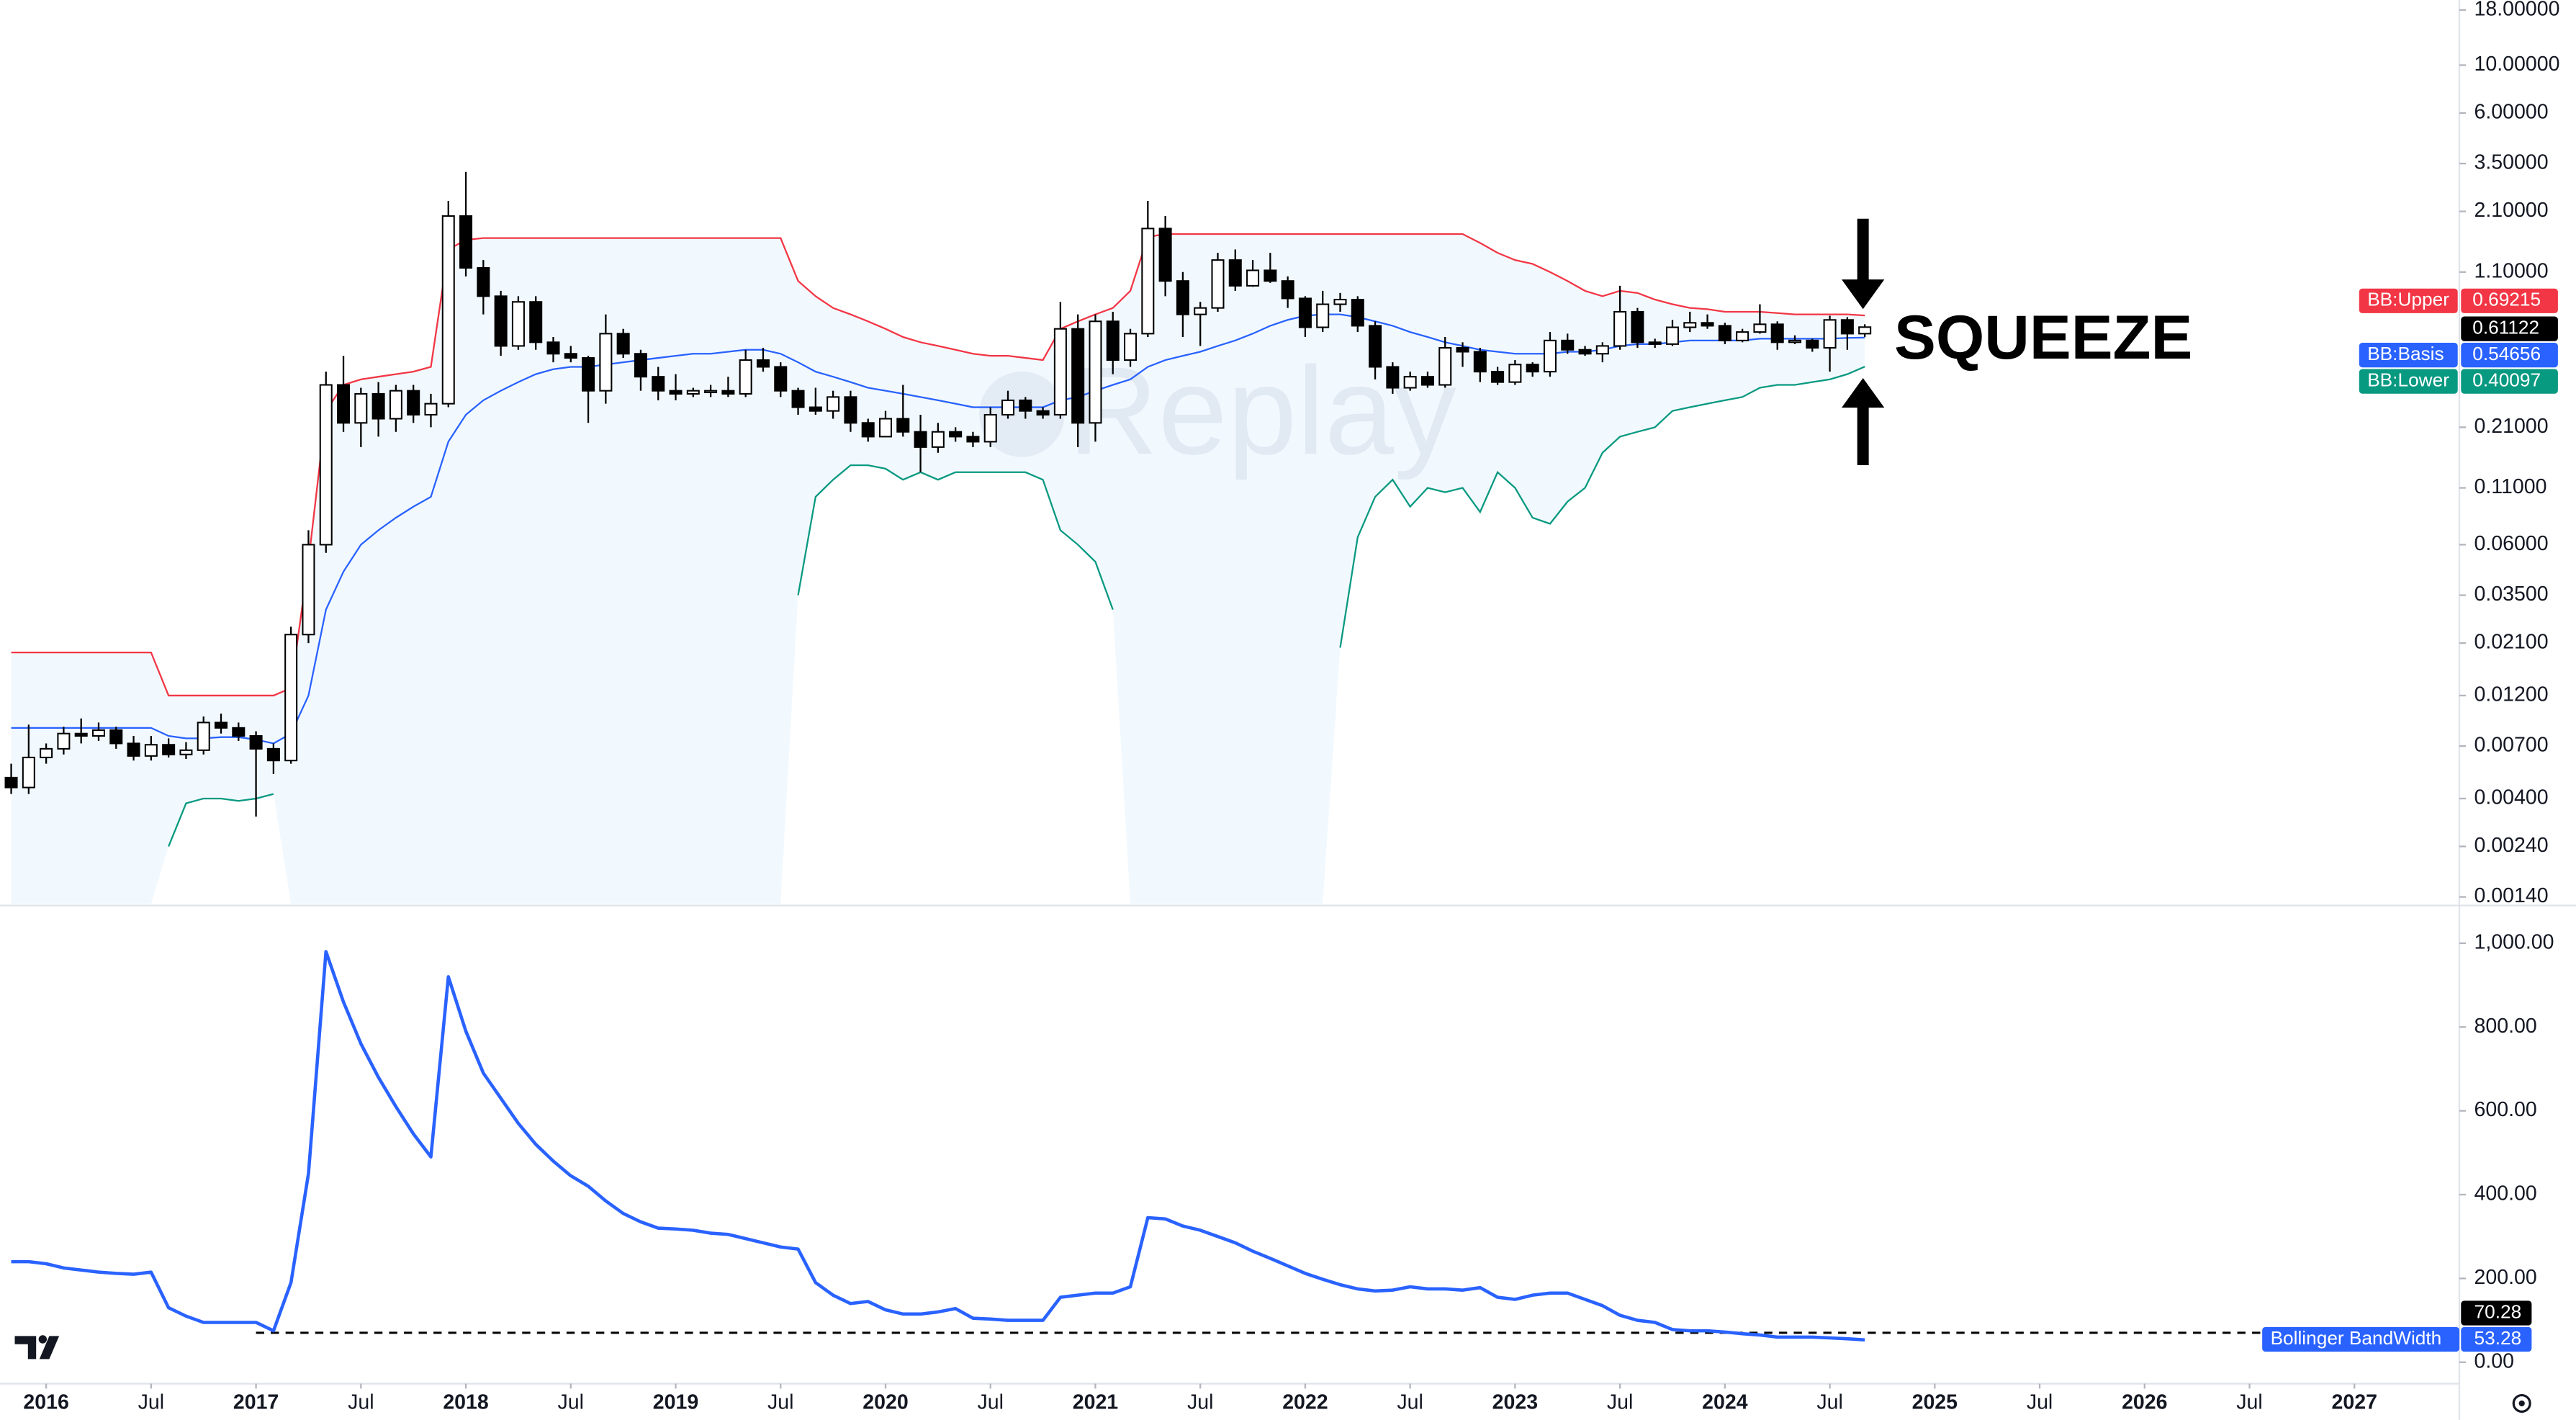 Image resolution: width=2576 pixels, height=1420 pixels. What do you see at coordinates (256, 1402) in the screenshot?
I see `x-tick-label: 2017` at bounding box center [256, 1402].